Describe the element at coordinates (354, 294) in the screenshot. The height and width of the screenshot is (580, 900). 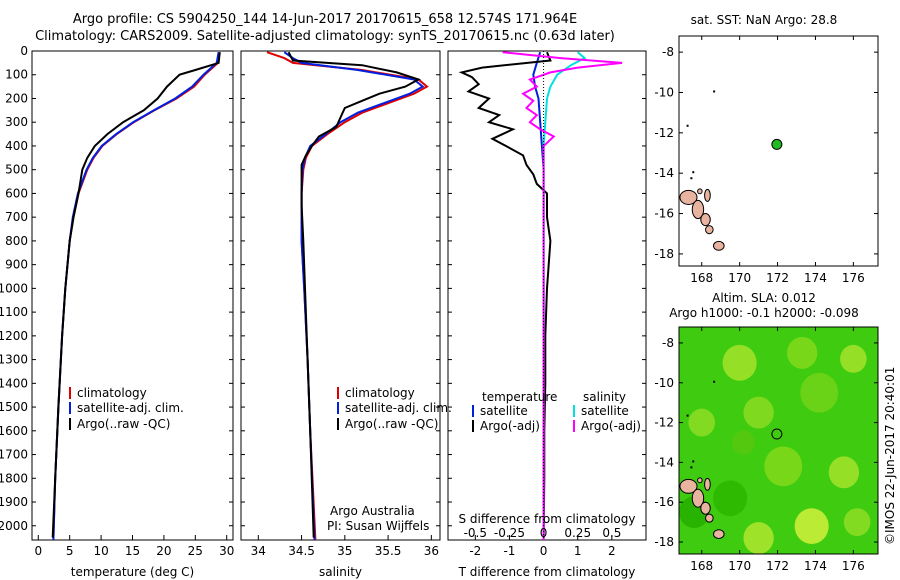
I see `salinity-series-line` at that location.